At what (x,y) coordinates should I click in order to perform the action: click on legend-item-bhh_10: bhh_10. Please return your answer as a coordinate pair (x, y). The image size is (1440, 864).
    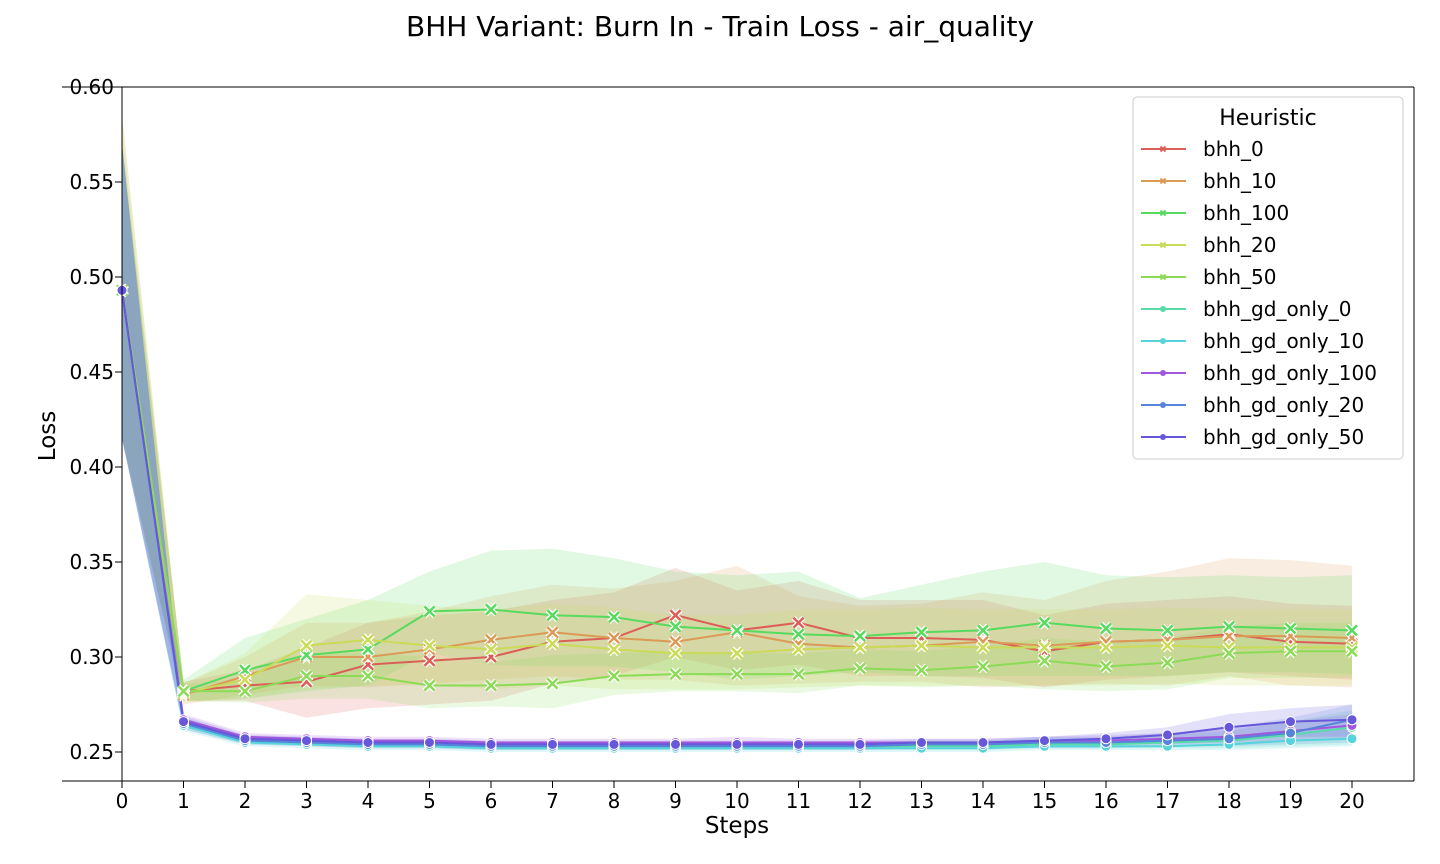
    Looking at the image, I should click on (1209, 181).